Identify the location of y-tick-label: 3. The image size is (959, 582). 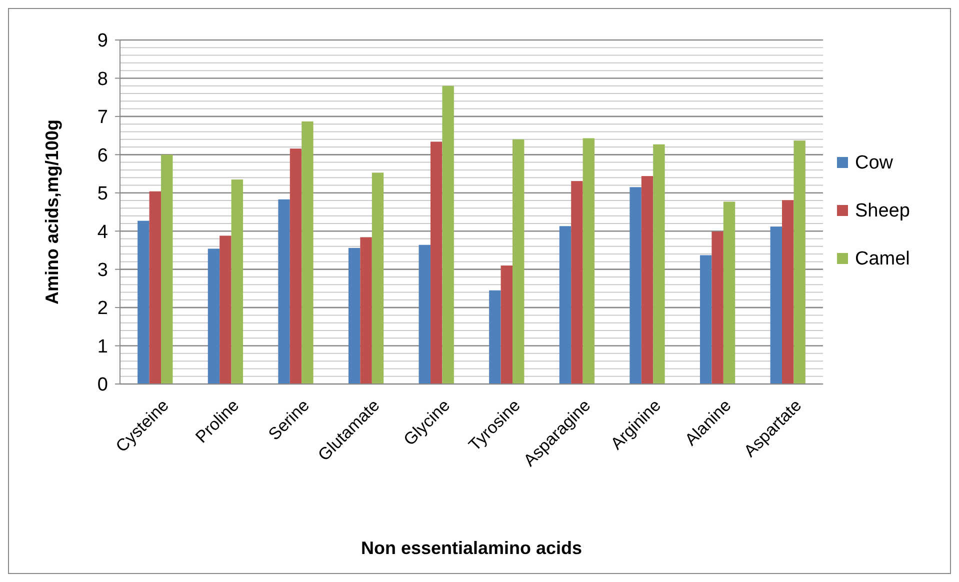
(102, 270).